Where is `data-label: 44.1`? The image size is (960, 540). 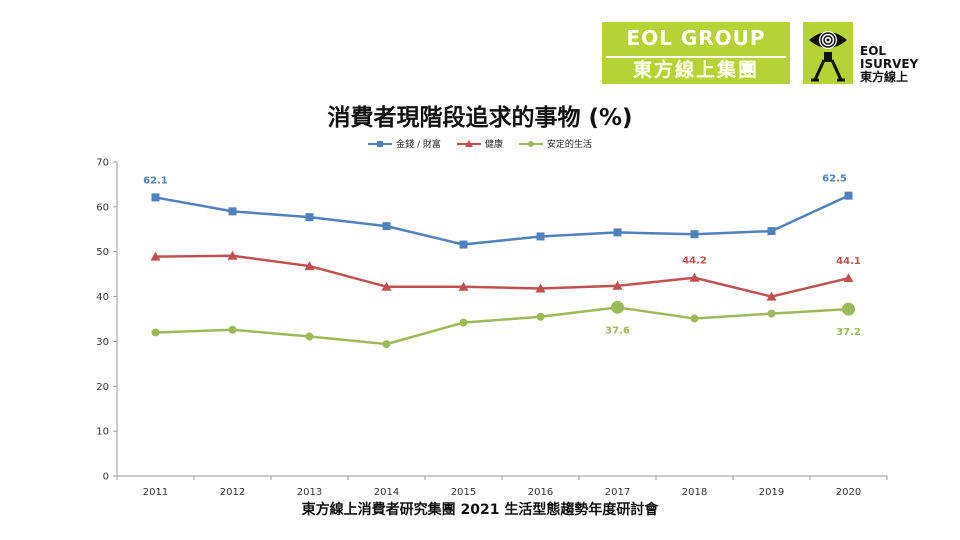
data-label: 44.1 is located at coordinates (848, 261).